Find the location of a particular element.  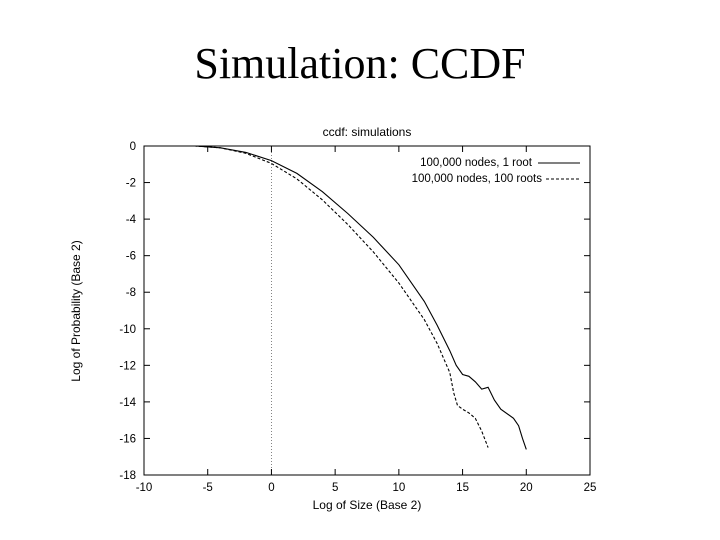

x-tick-label-5: 15 is located at coordinates (462, 488).